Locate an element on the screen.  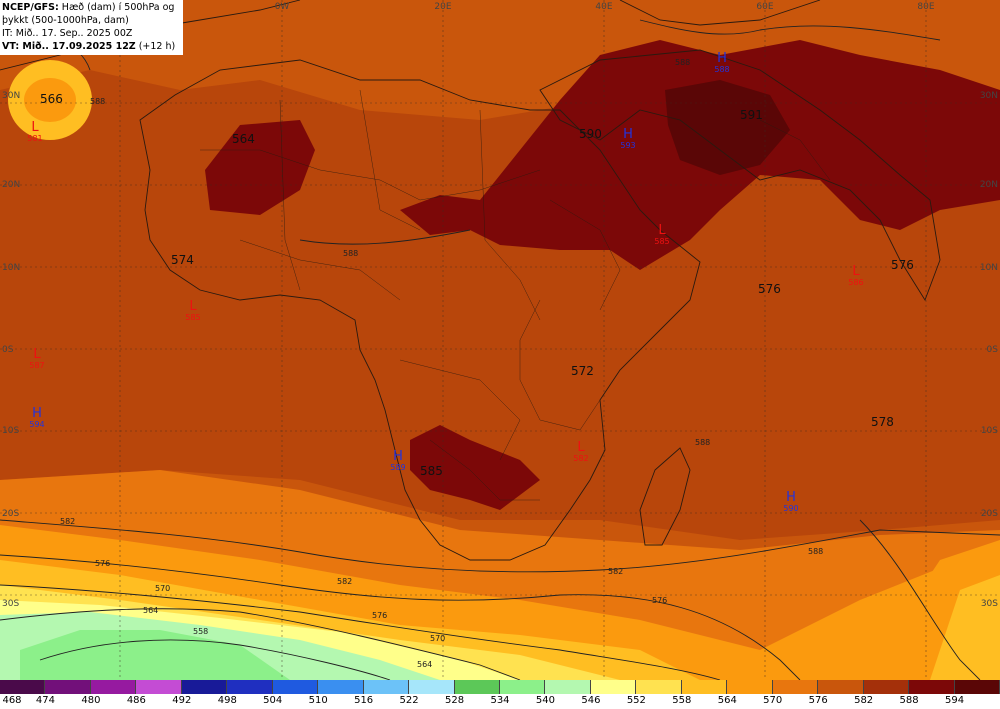
pressure-center-value: 590 is located at coordinates (790, 508).